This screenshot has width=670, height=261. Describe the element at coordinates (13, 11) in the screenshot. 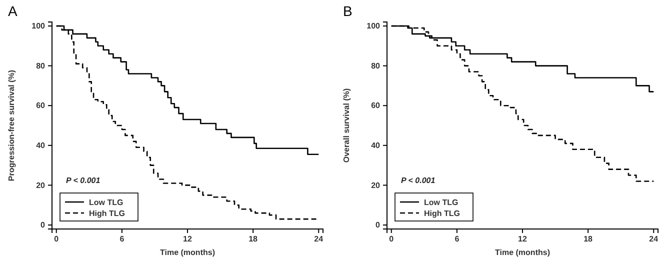

I see `chart-title: A` at that location.